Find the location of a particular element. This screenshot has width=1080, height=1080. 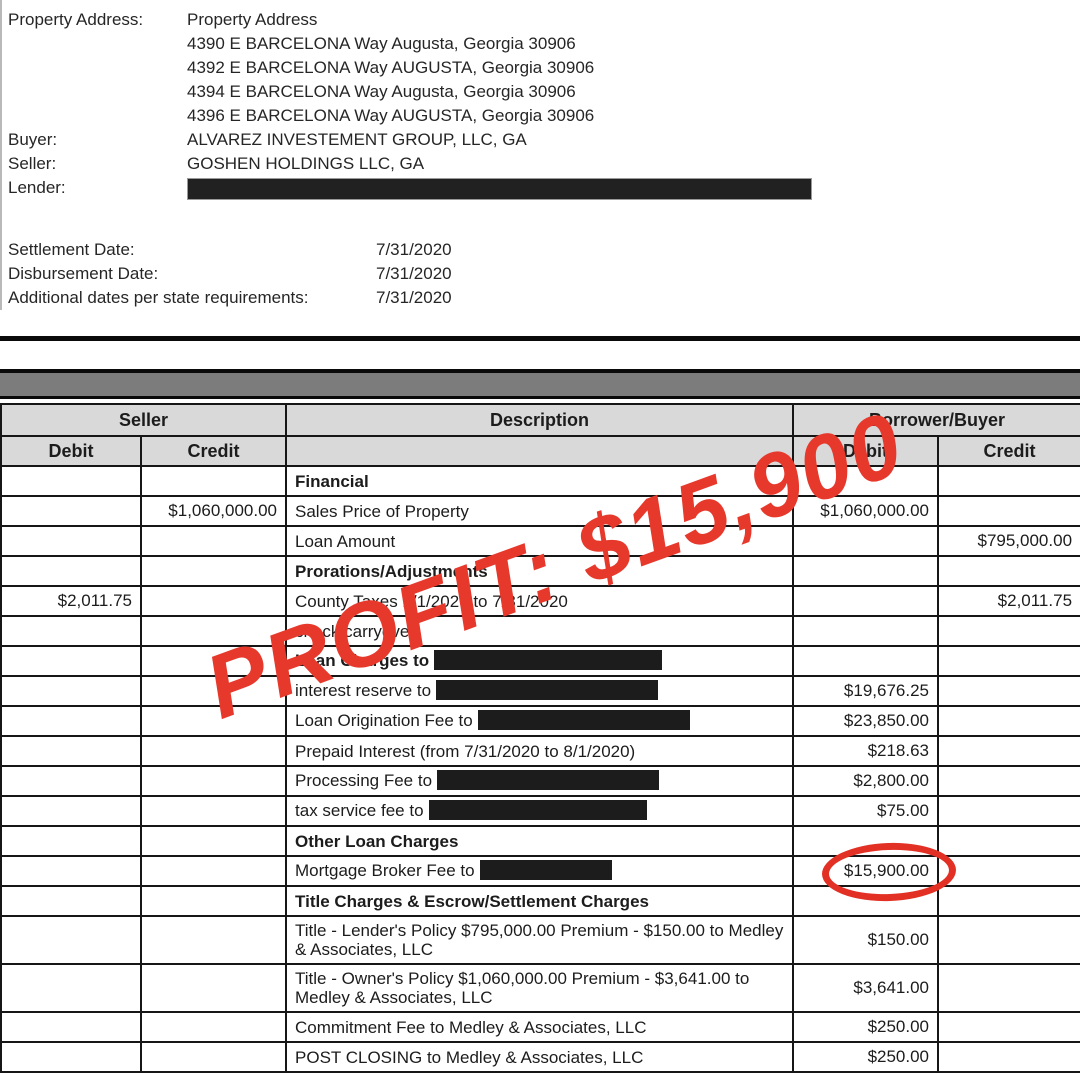

table-row-prorations: Prorations/Adjustments is located at coordinates (540, 571).